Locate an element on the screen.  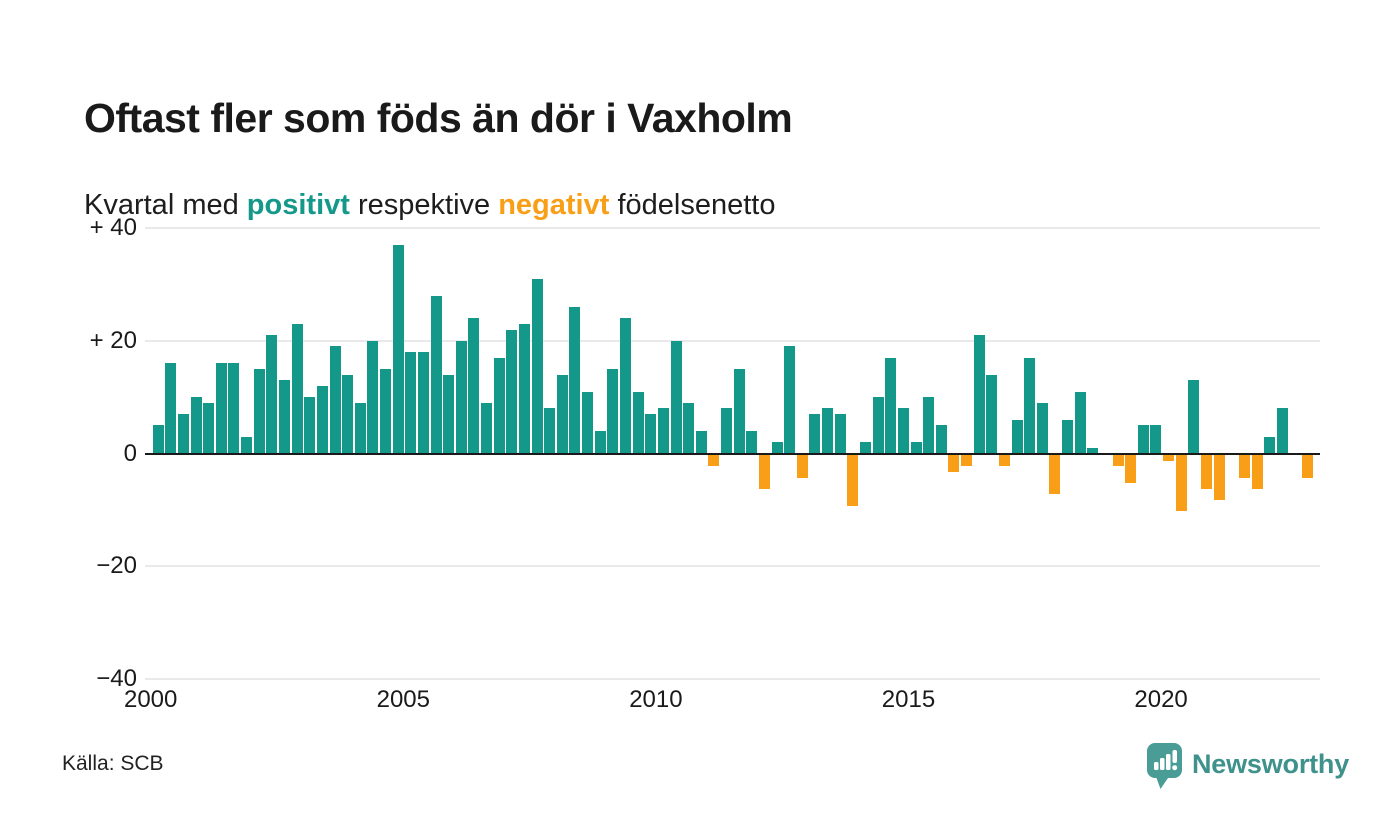
positive-bar-2017-Q1 is located at coordinates (1017, 436).